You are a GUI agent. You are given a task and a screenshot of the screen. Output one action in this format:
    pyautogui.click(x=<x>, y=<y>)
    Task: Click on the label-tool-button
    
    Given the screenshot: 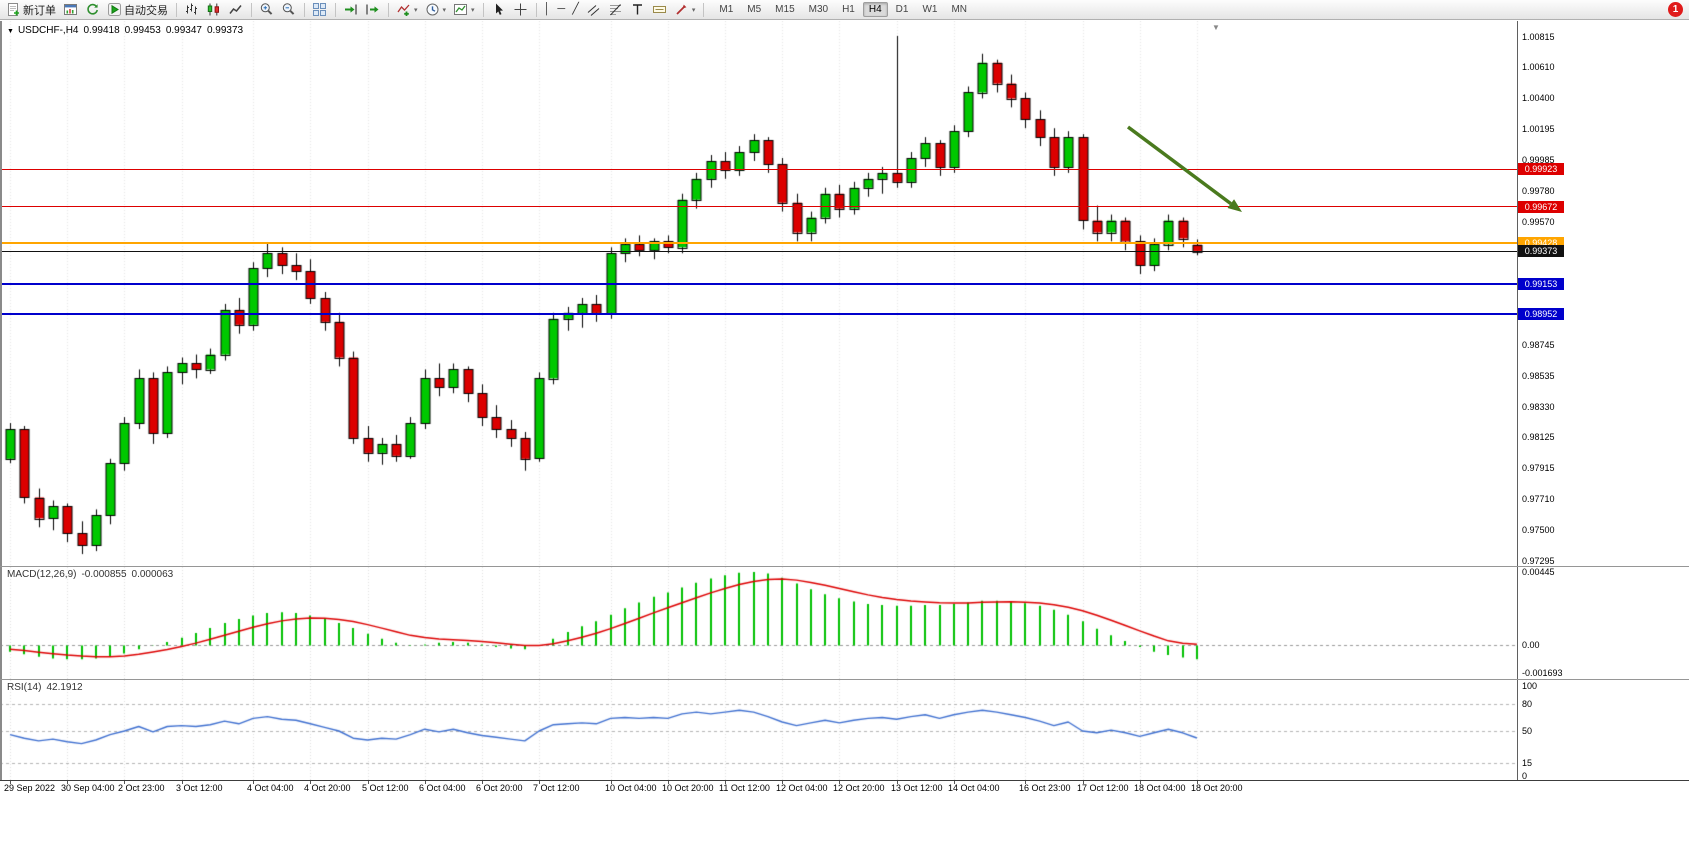 What is the action you would take?
    pyautogui.click(x=659, y=9)
    